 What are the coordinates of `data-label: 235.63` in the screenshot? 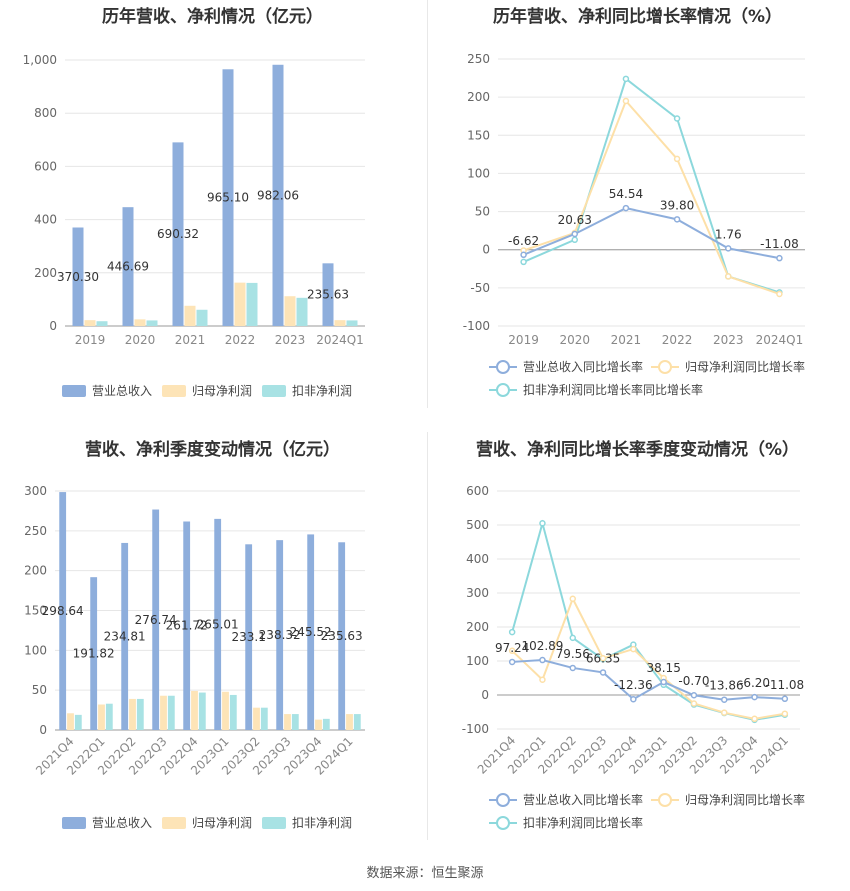 It's located at (328, 295).